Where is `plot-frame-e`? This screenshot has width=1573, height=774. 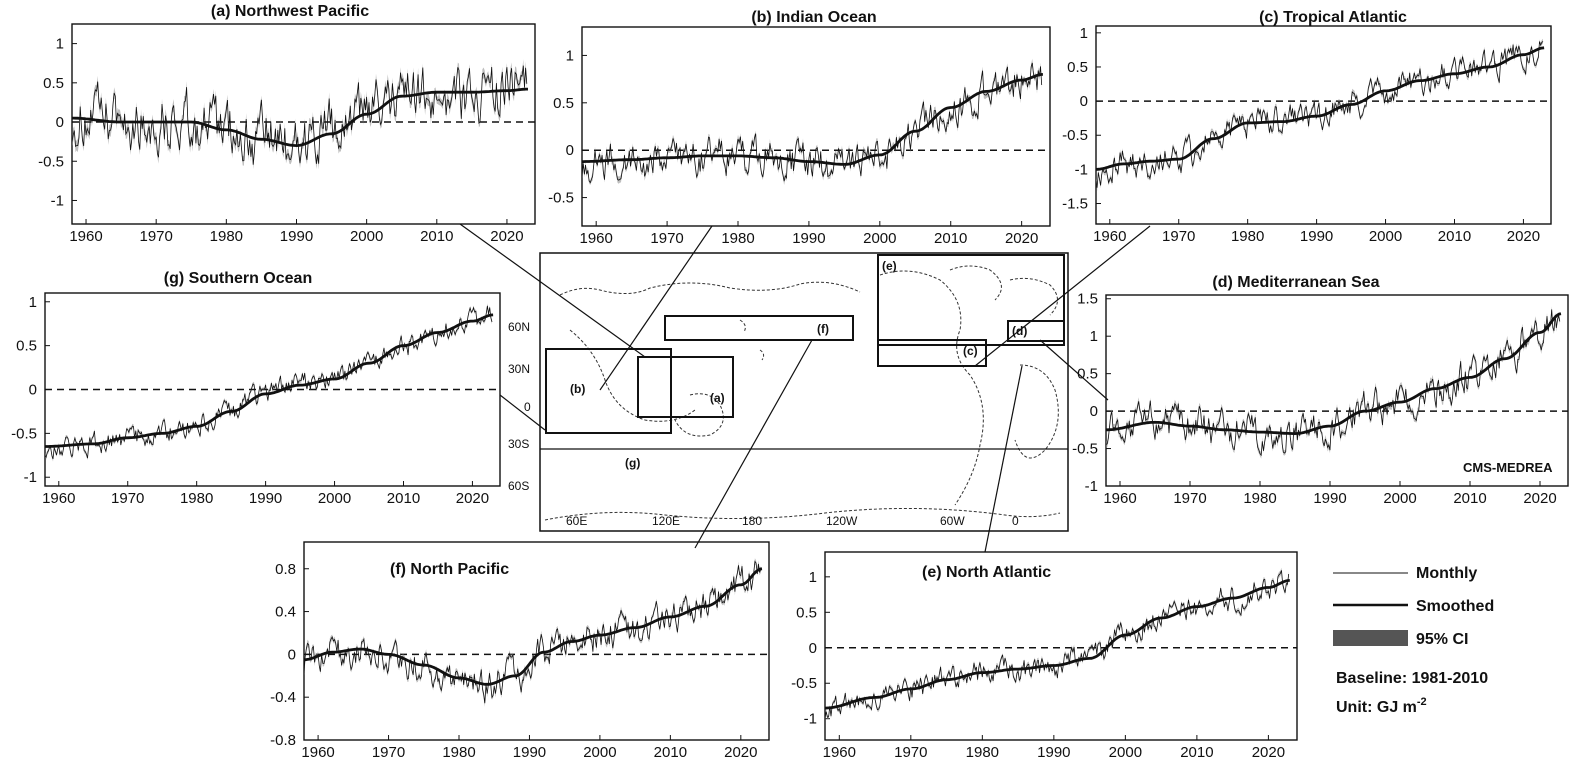 plot-frame-e is located at coordinates (1061, 646).